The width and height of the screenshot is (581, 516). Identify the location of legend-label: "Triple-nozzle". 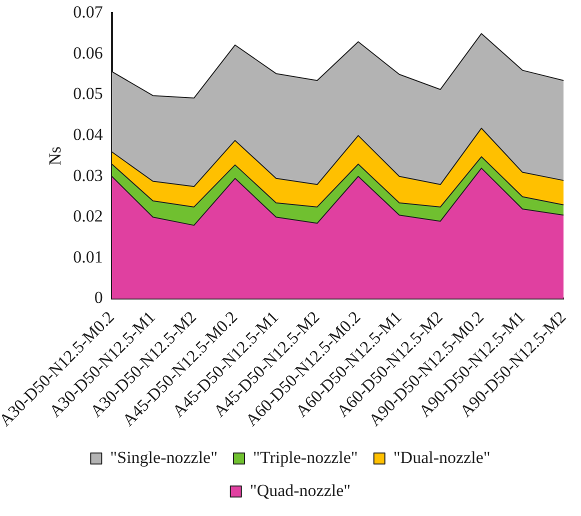
(305, 457).